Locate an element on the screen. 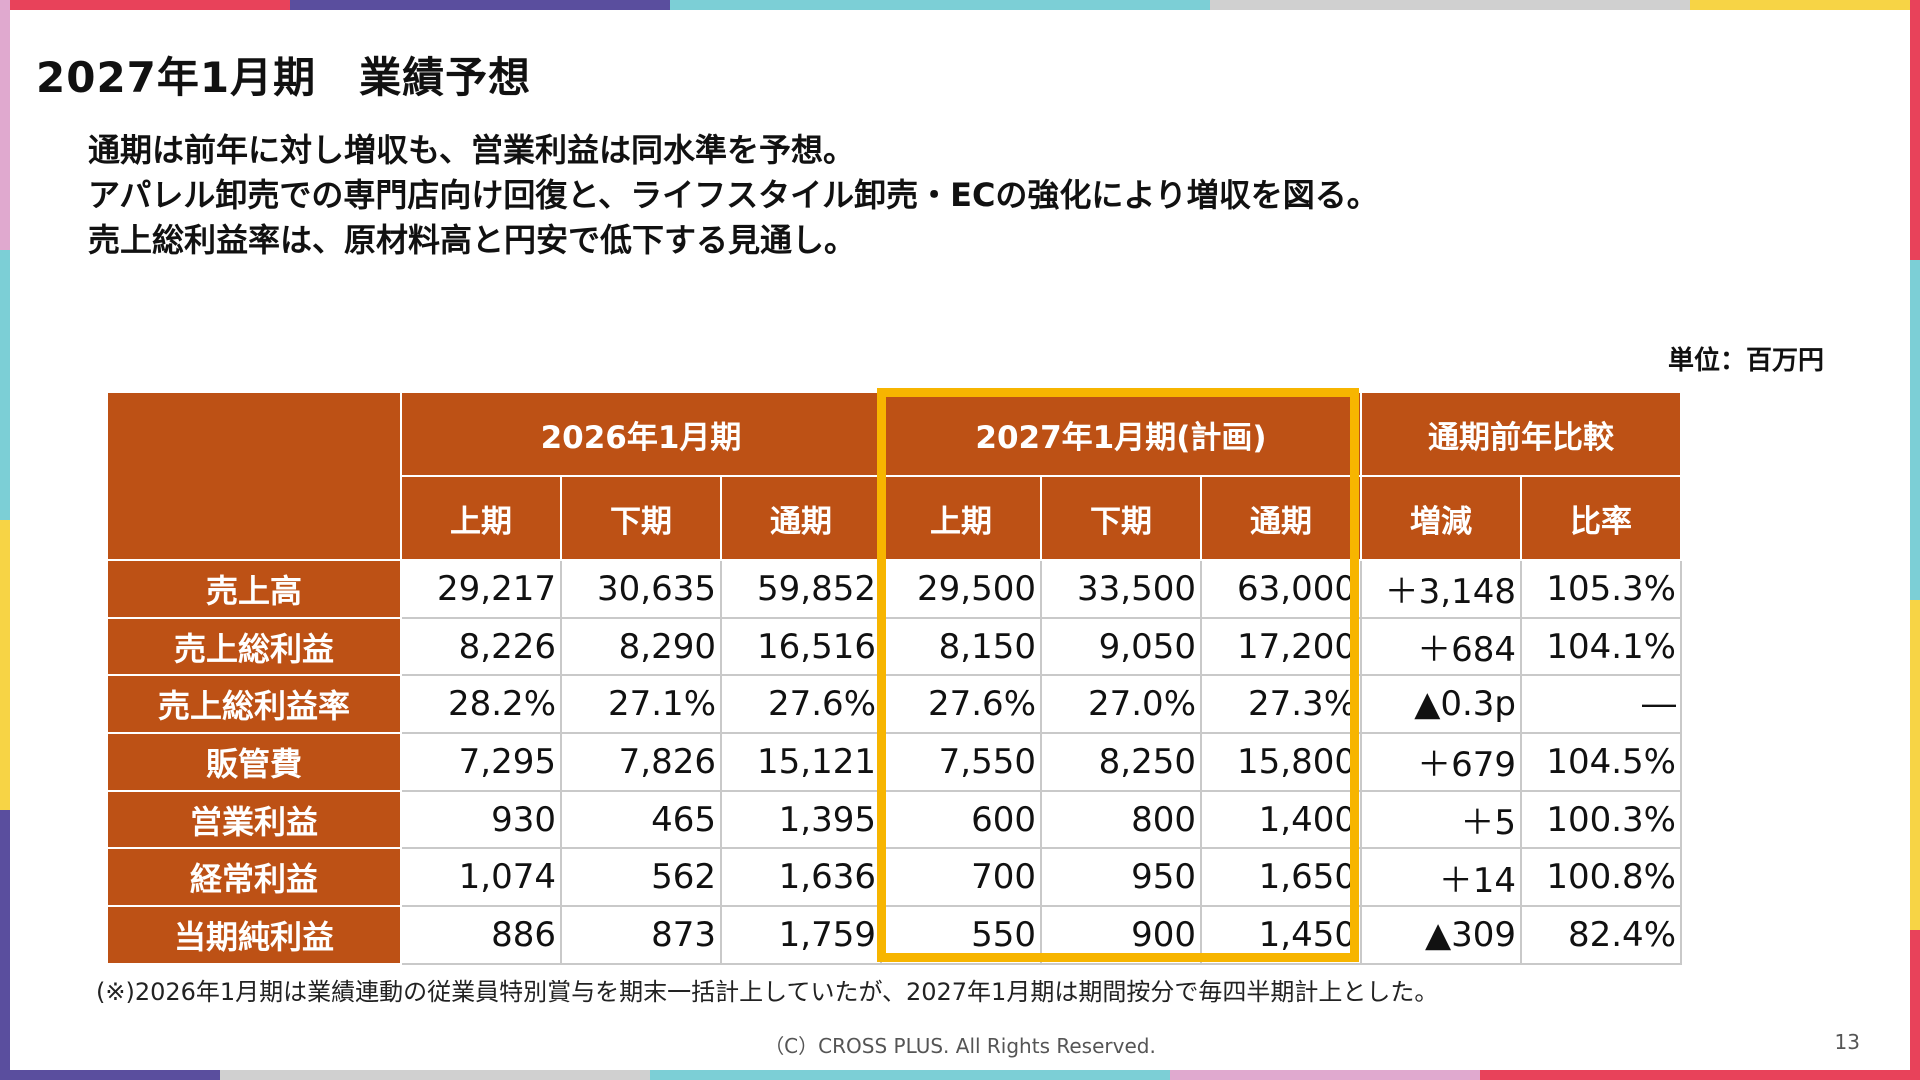 Image resolution: width=1920 pixels, height=1080 pixels. value-cell: 82.4% is located at coordinates (1601, 935).